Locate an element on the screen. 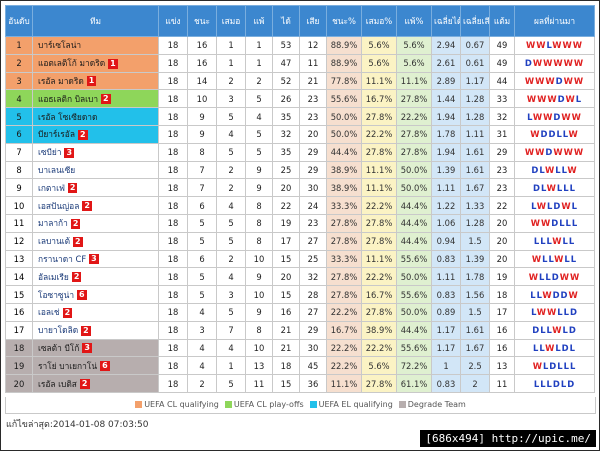 The image size is (600, 451). team-cell: บาเลนเซีย is located at coordinates (95, 170).